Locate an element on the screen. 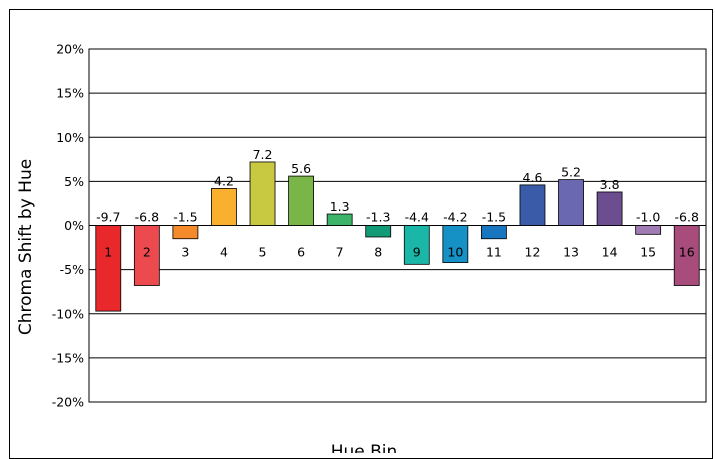  x-category-label: 15 is located at coordinates (648, 252).